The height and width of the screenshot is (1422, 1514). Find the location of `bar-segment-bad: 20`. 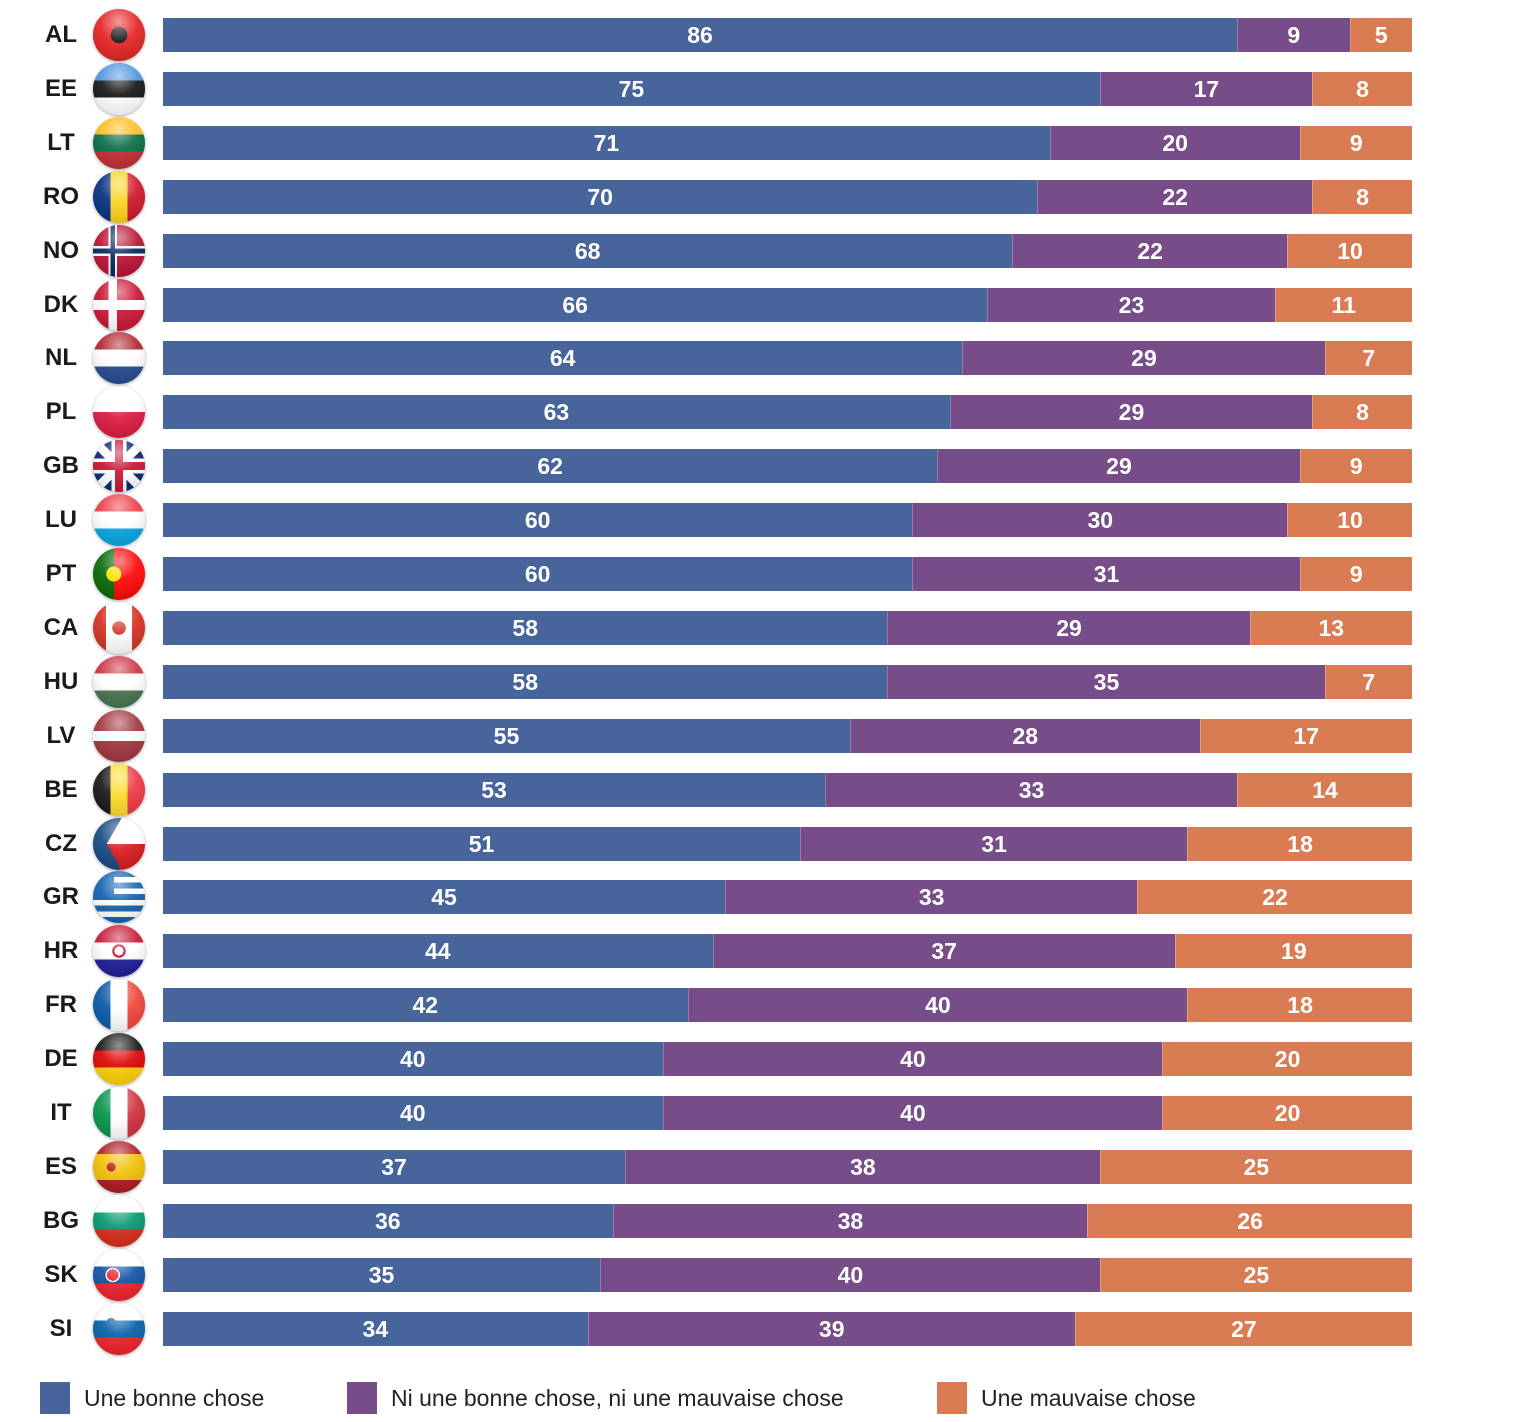

bar-segment-bad: 20 is located at coordinates (1287, 1059).